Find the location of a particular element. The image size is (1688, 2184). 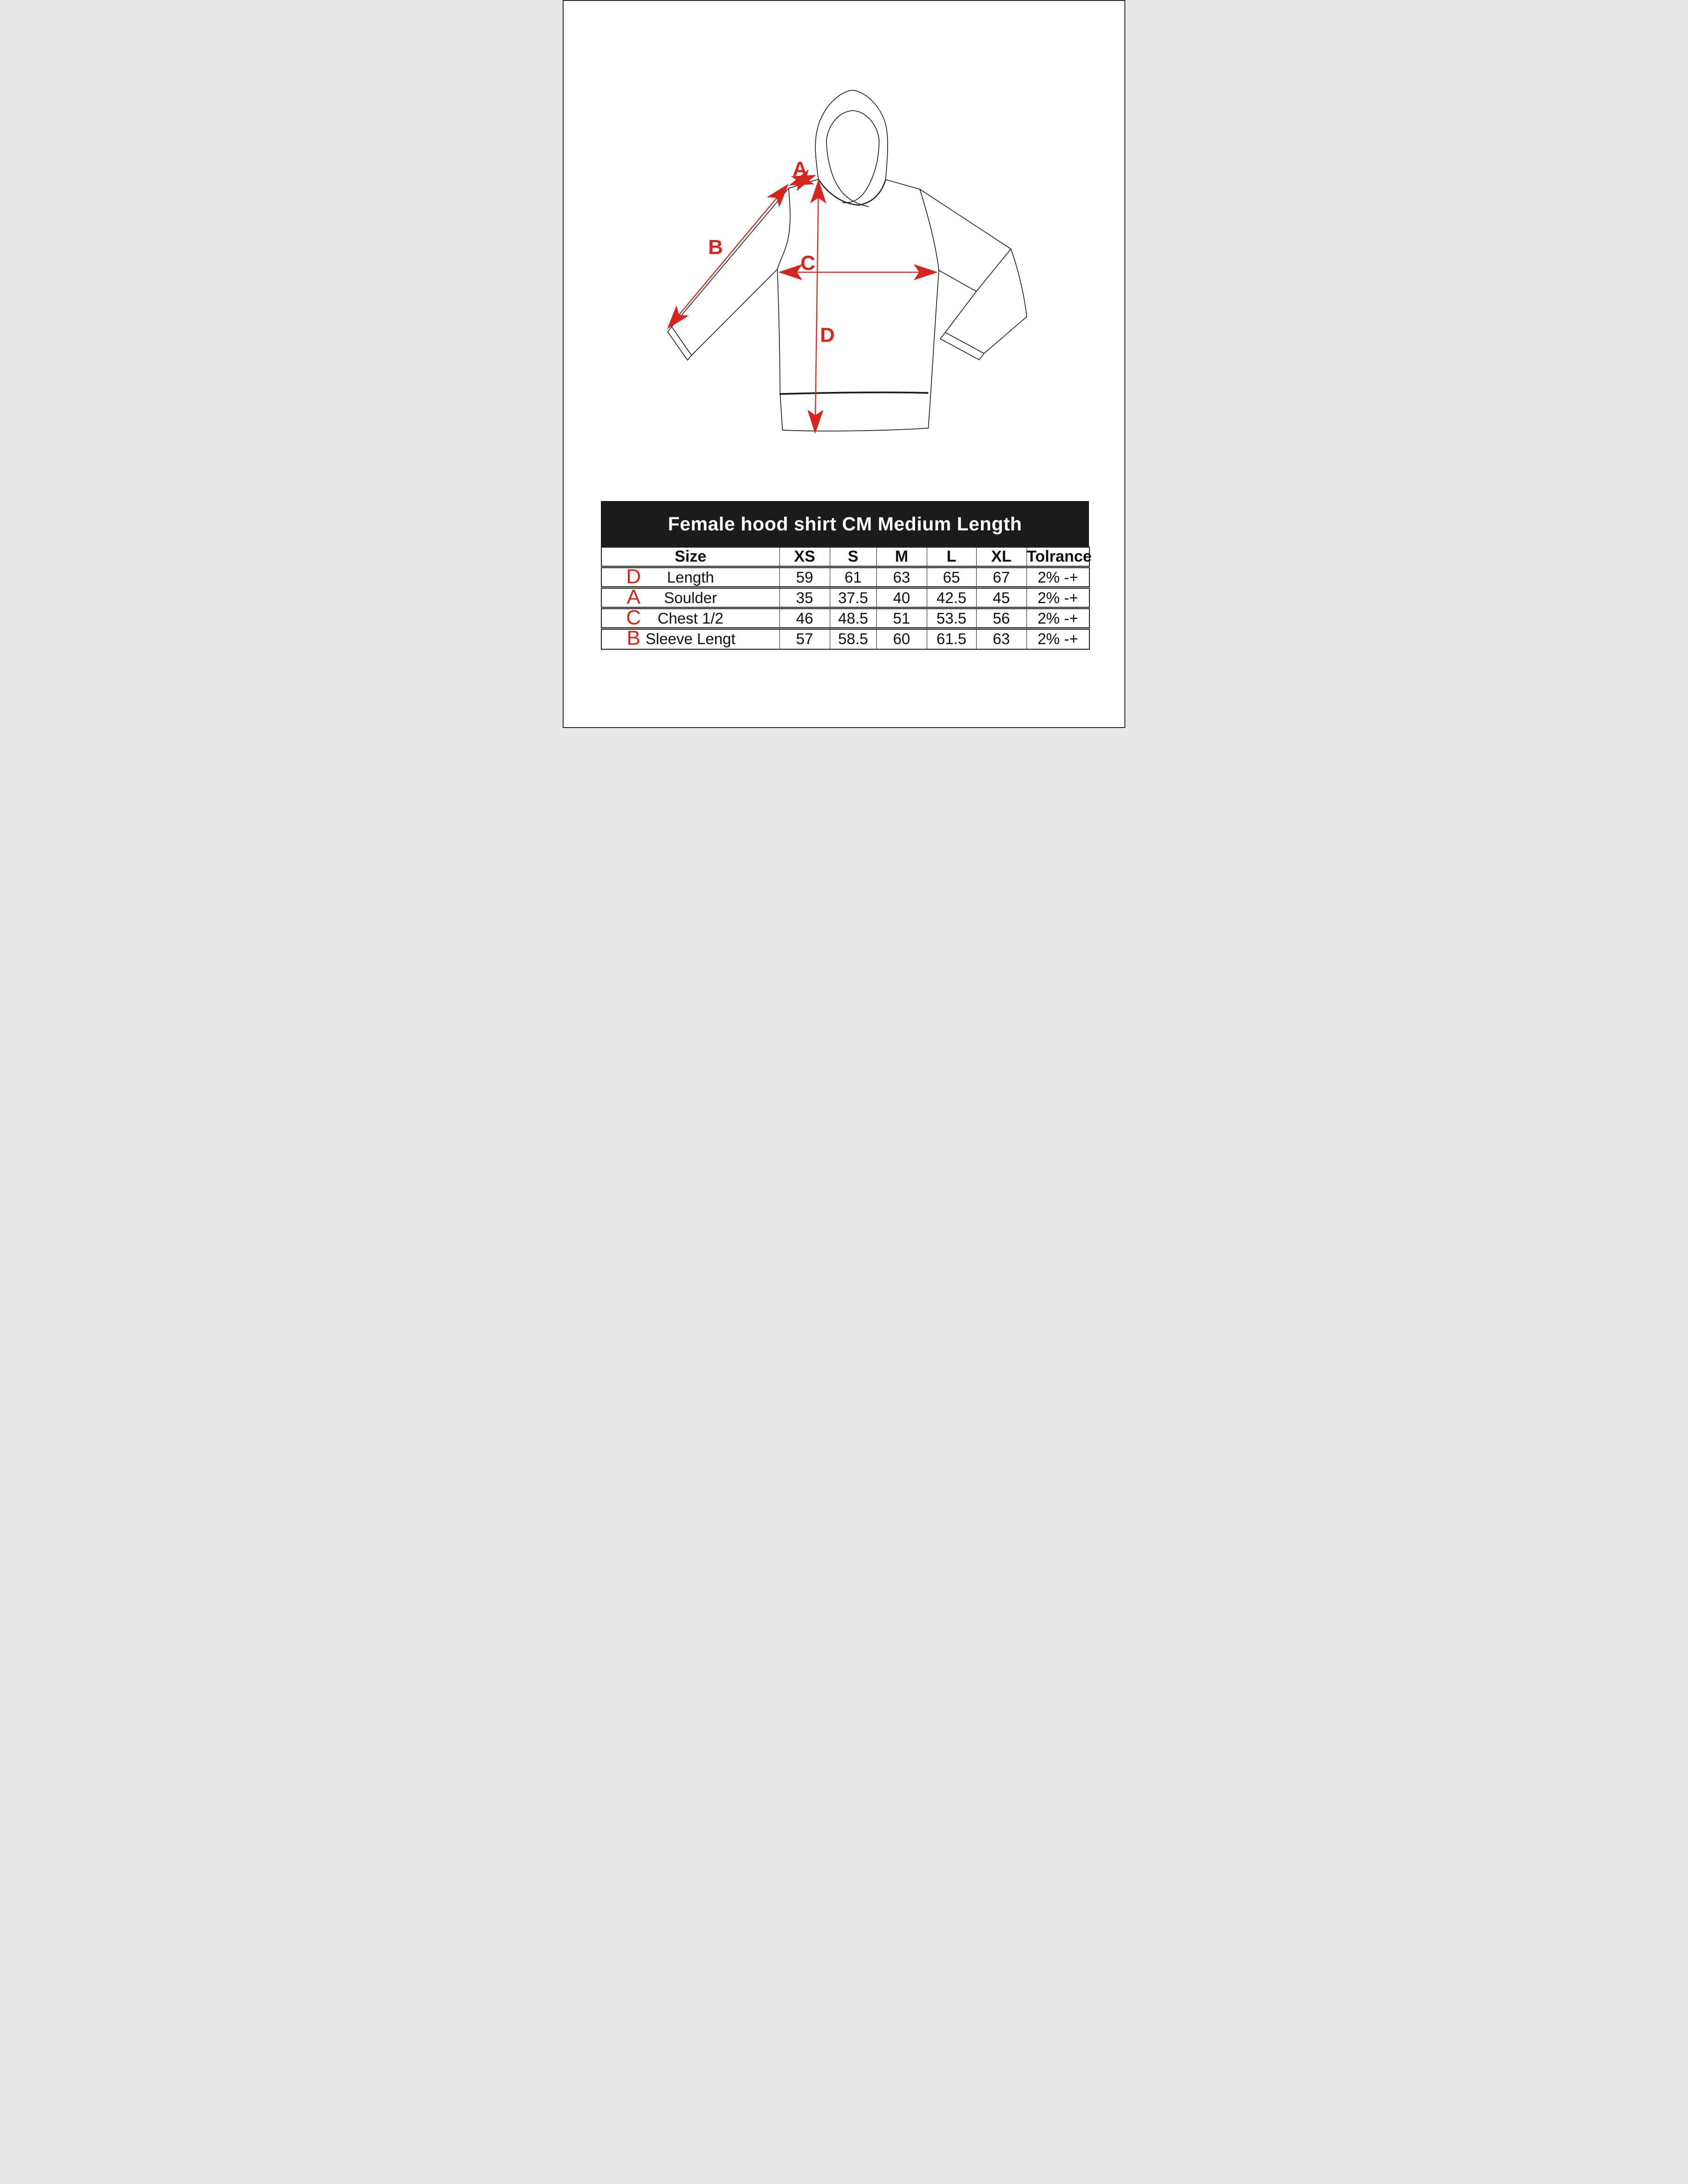

table-row-length: D Length 59 61 63 65 67 2% -+ is located at coordinates (845, 577).